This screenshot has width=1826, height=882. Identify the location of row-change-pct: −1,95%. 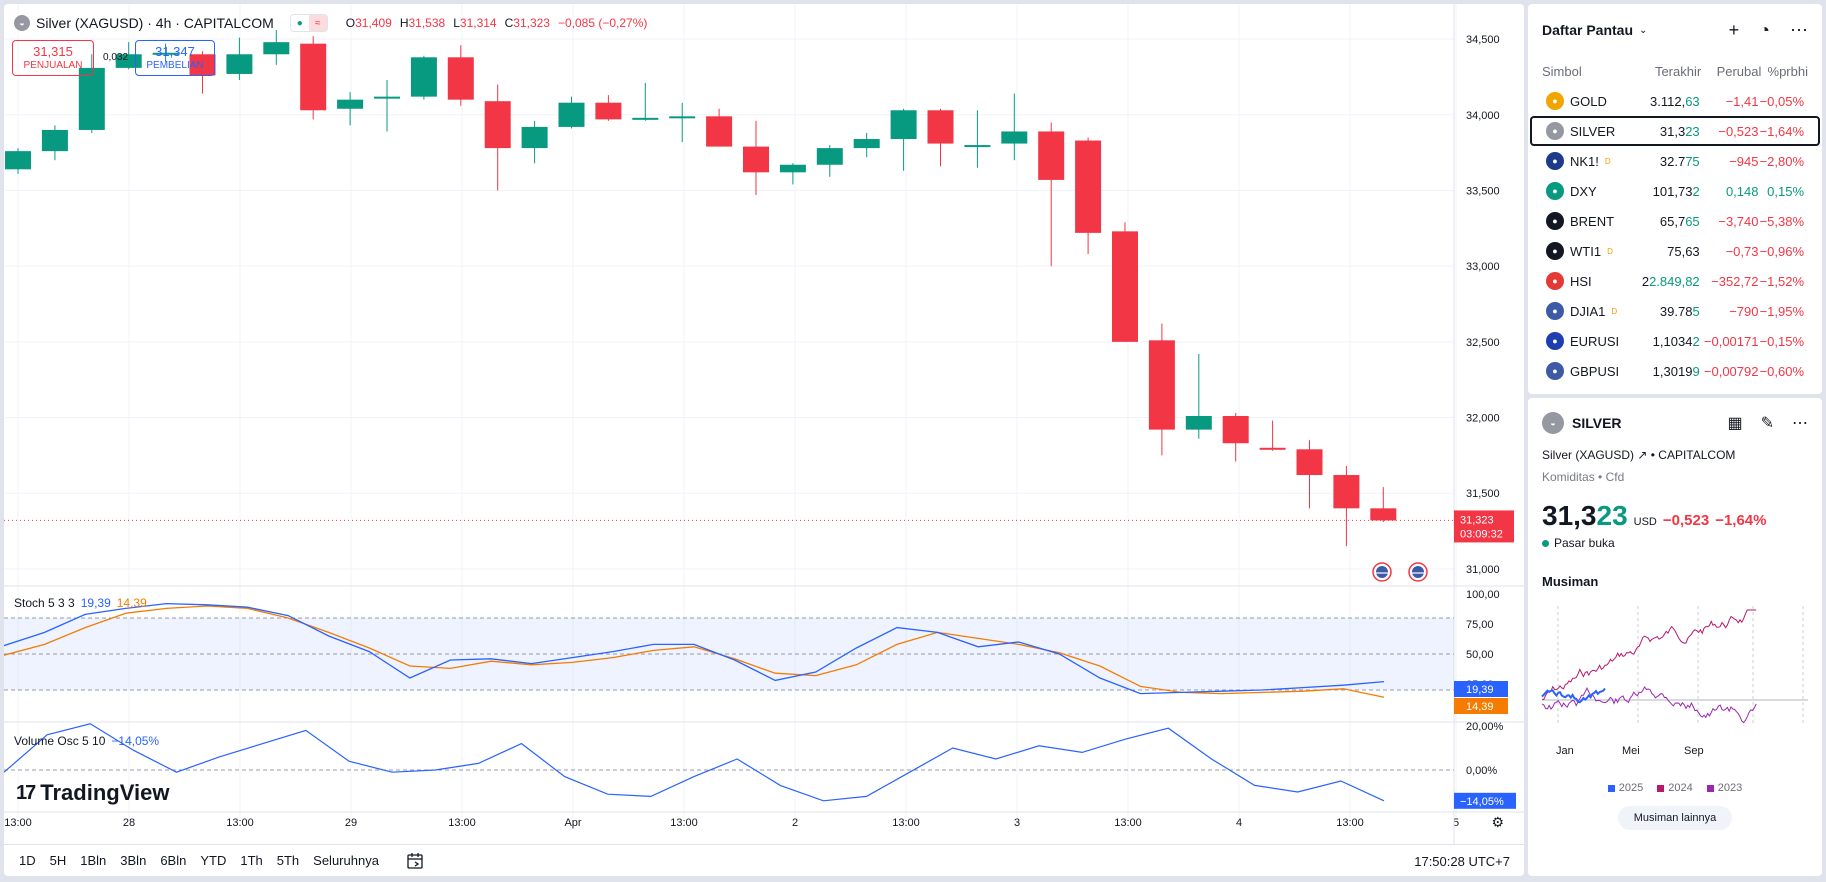
(1782, 311).